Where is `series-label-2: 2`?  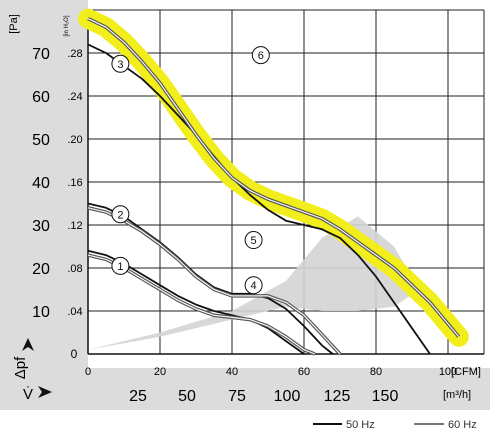
series-label-2: 2 is located at coordinates (120, 215).